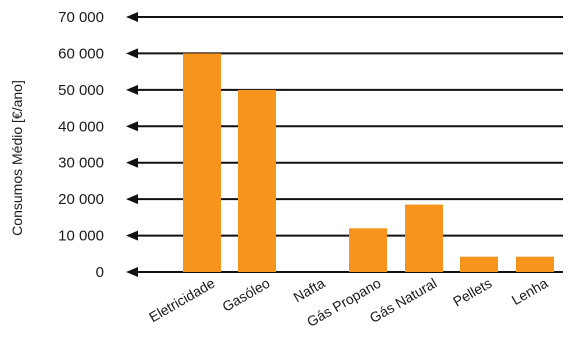 Image resolution: width=573 pixels, height=359 pixels. Describe the element at coordinates (81, 53) in the screenshot. I see `y-tick-label: 60 000` at that location.